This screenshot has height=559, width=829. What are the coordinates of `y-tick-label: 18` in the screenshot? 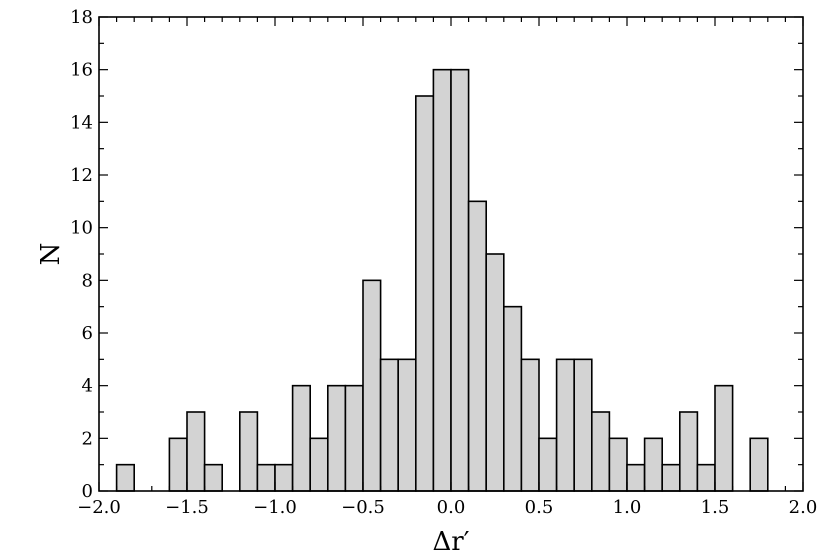 It's located at (81, 17).